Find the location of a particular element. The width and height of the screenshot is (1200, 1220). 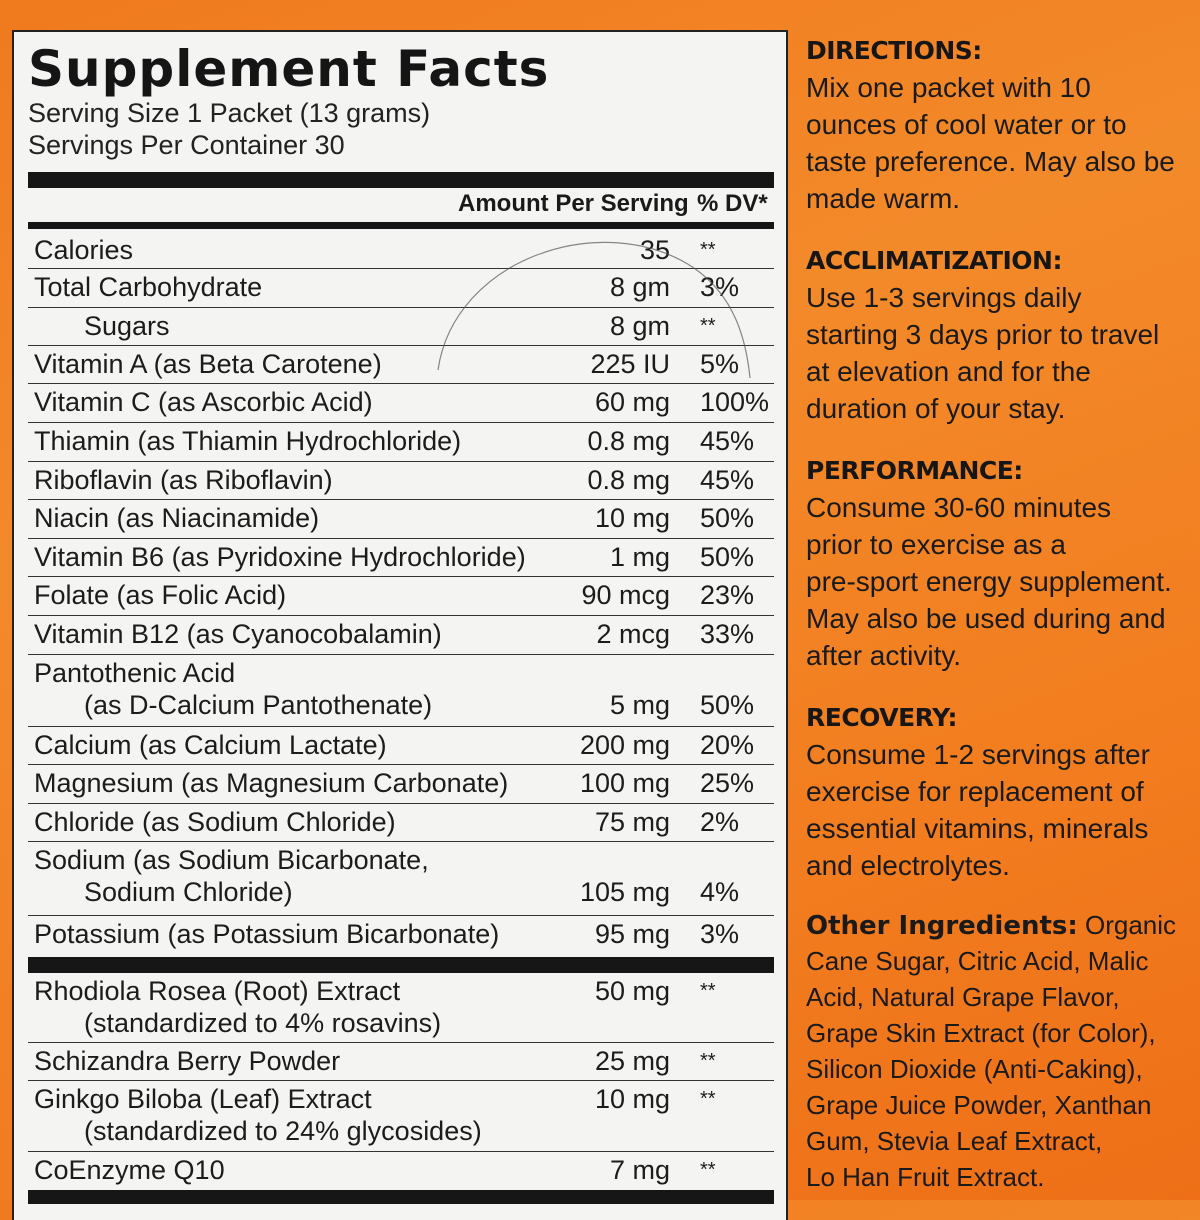

nutrient-amount: 95 mg is located at coordinates (632, 934).